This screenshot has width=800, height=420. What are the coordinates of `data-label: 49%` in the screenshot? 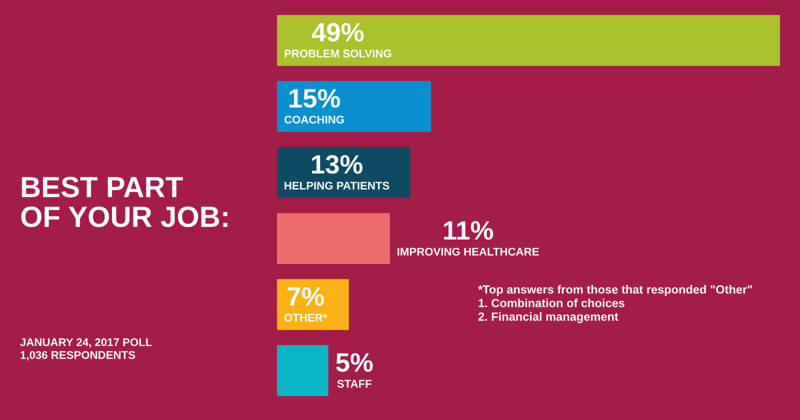 It's located at (338, 32).